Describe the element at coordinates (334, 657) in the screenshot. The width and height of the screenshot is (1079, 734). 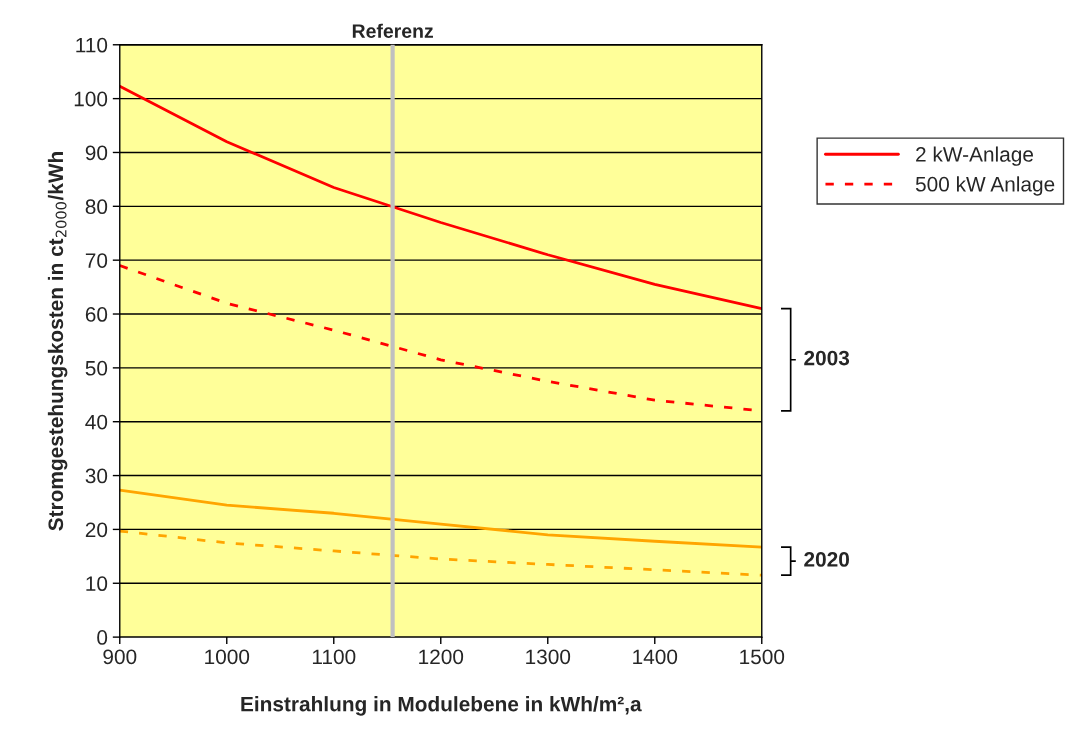
I see `x-tick-label: 1100` at that location.